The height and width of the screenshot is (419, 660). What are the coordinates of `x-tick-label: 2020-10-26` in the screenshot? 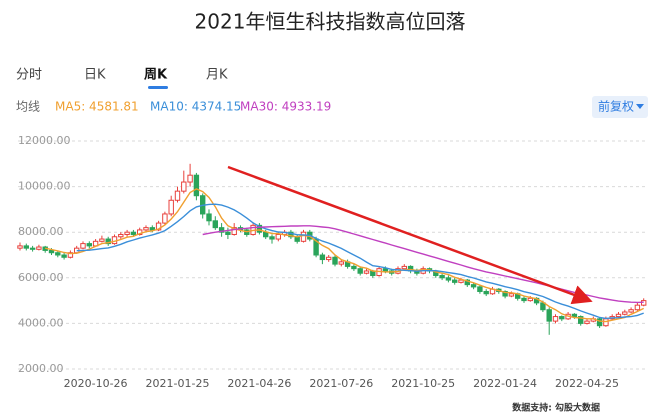 It's located at (96, 383).